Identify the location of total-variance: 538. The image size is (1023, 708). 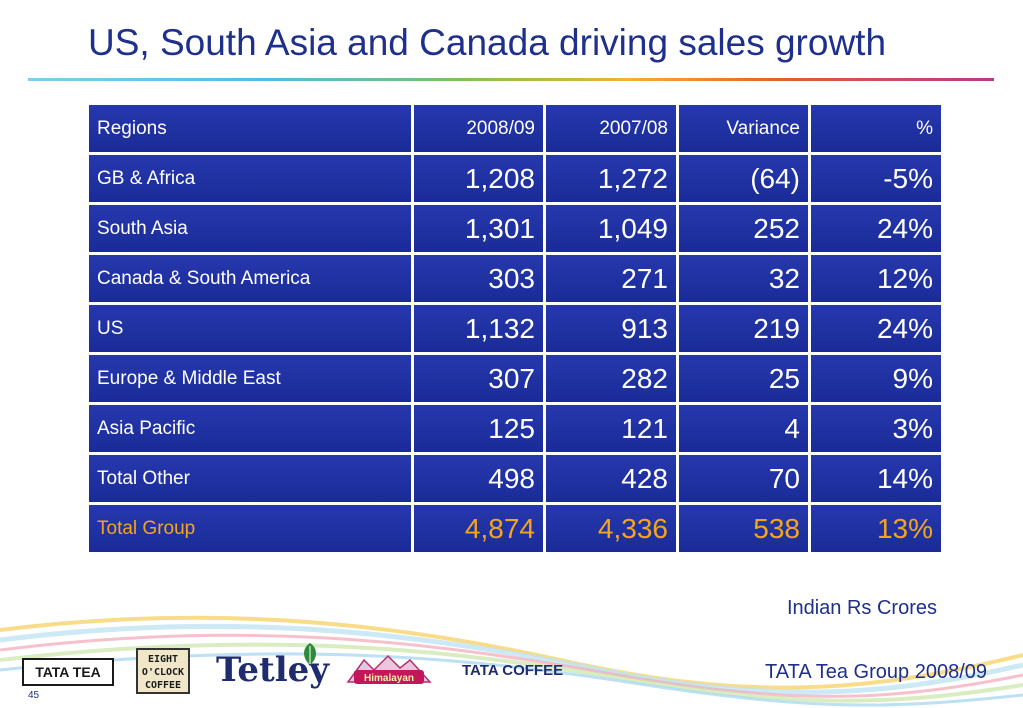
(743, 528).